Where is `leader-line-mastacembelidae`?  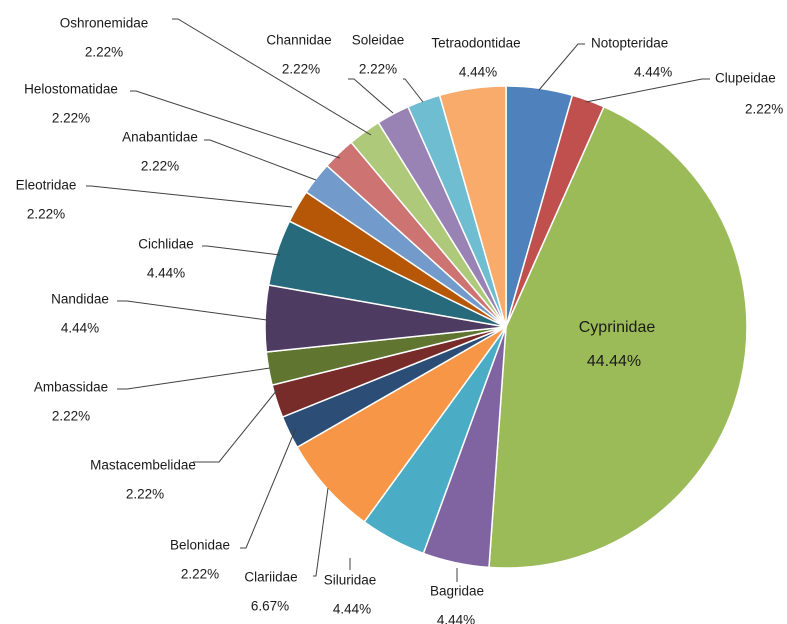 leader-line-mastacembelidae is located at coordinates (235, 426).